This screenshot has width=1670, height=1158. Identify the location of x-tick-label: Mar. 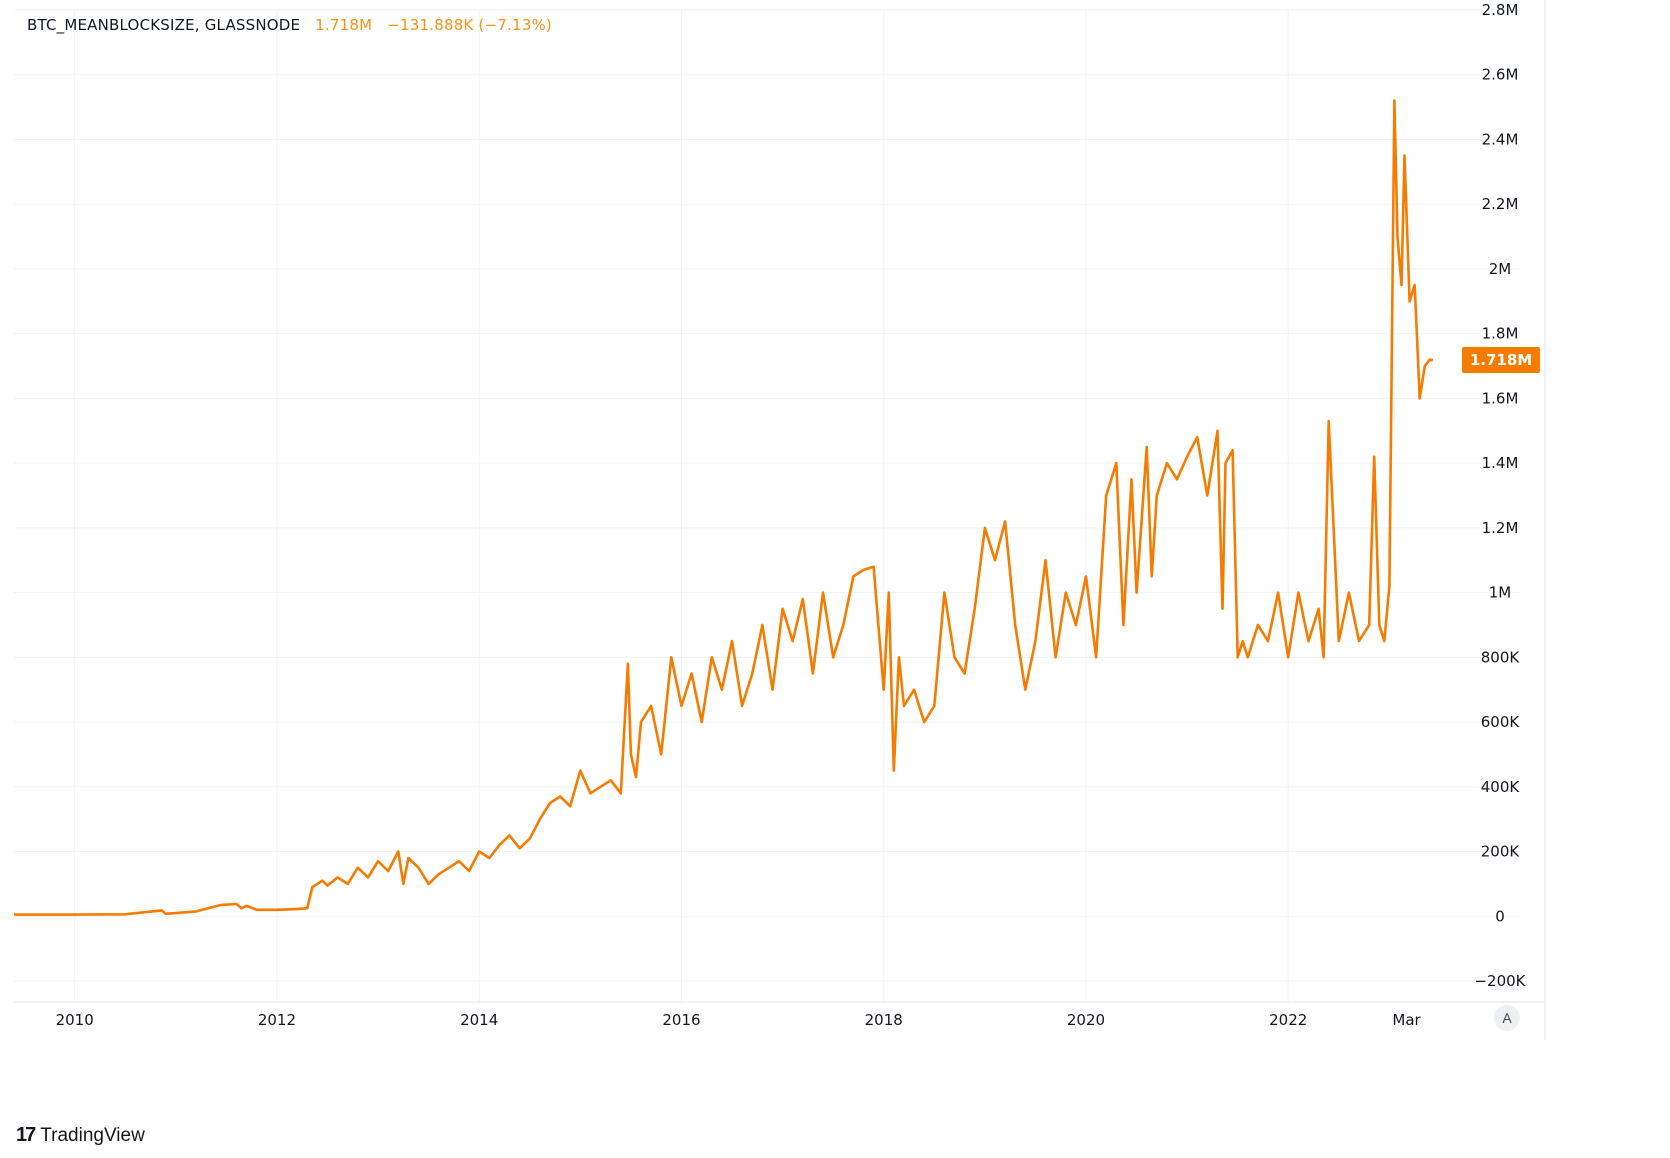
(1406, 1020).